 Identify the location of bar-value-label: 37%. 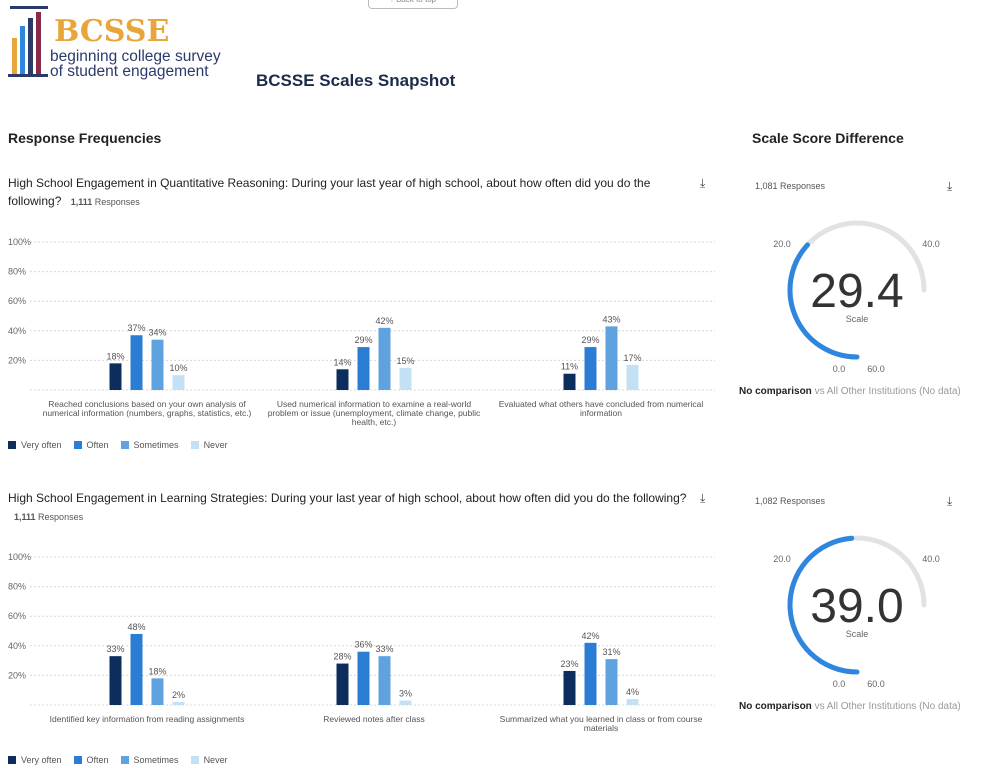
(136, 328).